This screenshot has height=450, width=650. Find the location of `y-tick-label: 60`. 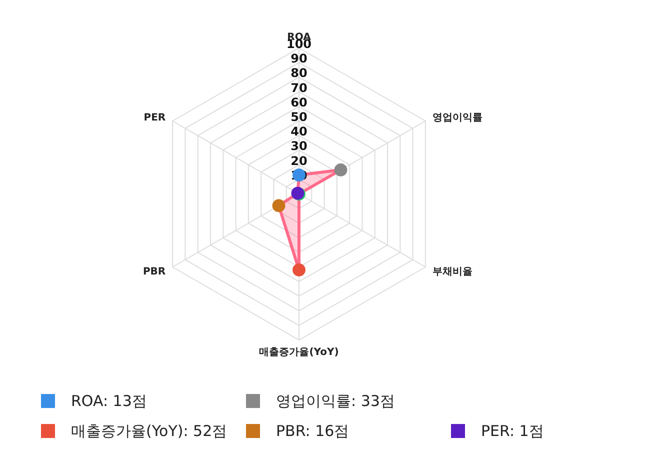

y-tick-label: 60 is located at coordinates (299, 102).